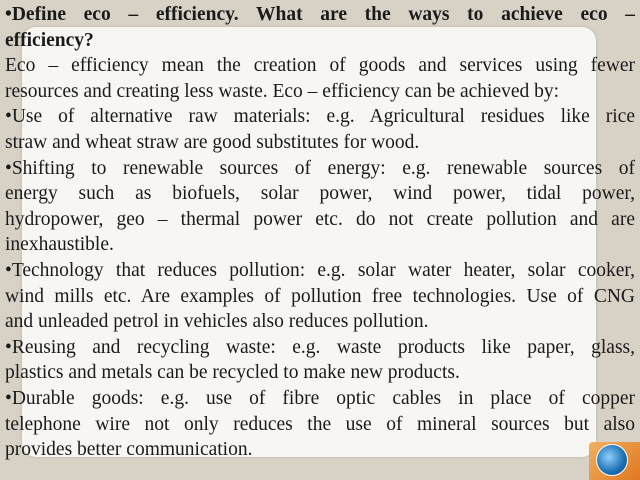 Image resolution: width=640 pixels, height=480 pixels. Describe the element at coordinates (59, 245) in the screenshot. I see `body-line: inexhaustible.` at that location.